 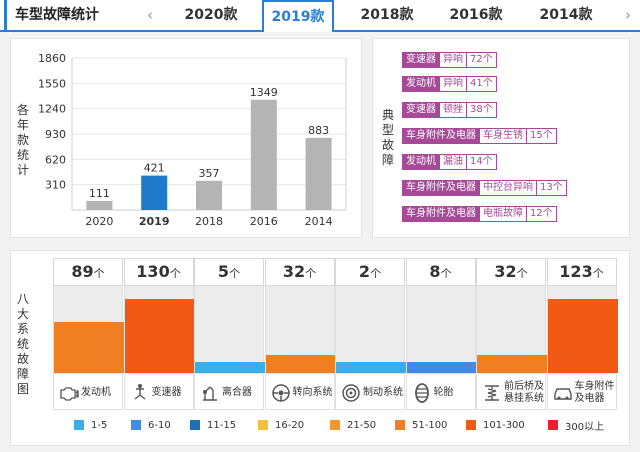 What do you see at coordinates (312, 392) in the screenshot?
I see `system-name: 转向系统` at bounding box center [312, 392].